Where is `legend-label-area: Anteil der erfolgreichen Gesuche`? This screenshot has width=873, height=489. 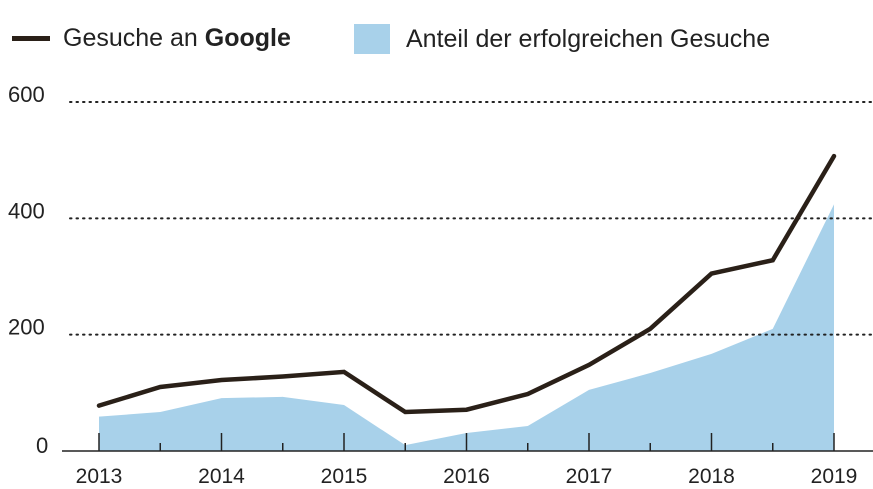 legend-label-area: Anteil der erfolgreichen Gesuche is located at coordinates (588, 38).